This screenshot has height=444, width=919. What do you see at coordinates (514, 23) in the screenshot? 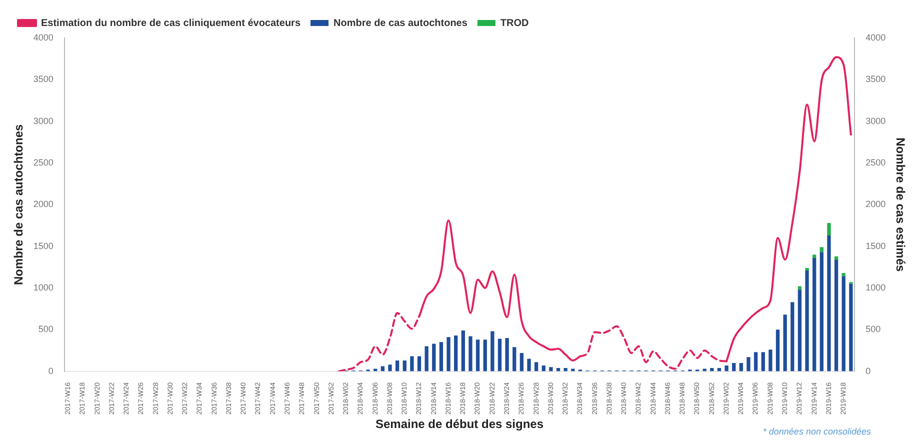
I see `legend-label: TROD` at bounding box center [514, 23].